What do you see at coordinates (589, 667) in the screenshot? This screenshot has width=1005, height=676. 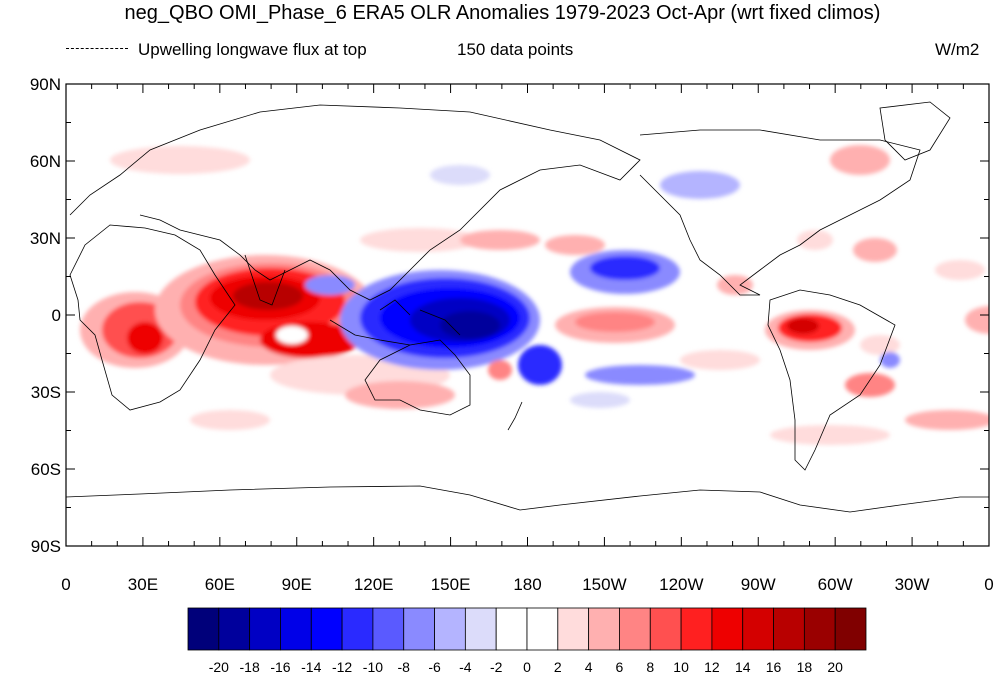 I see `colorbar-label: 4` at bounding box center [589, 667].